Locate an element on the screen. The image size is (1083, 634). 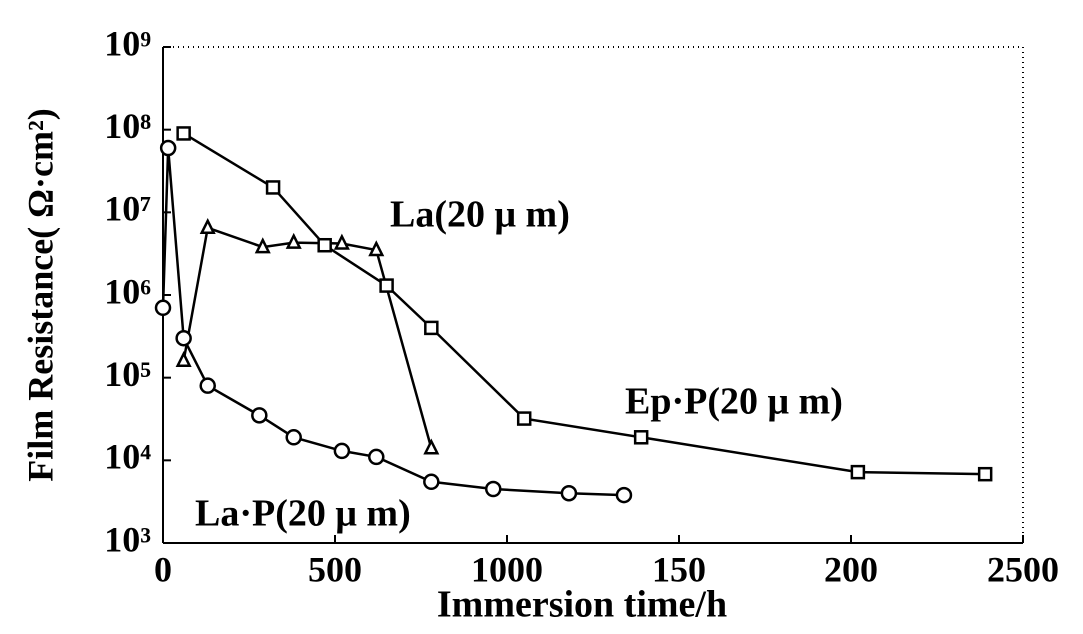
x-tick-label: 1000 is located at coordinates (507, 569).